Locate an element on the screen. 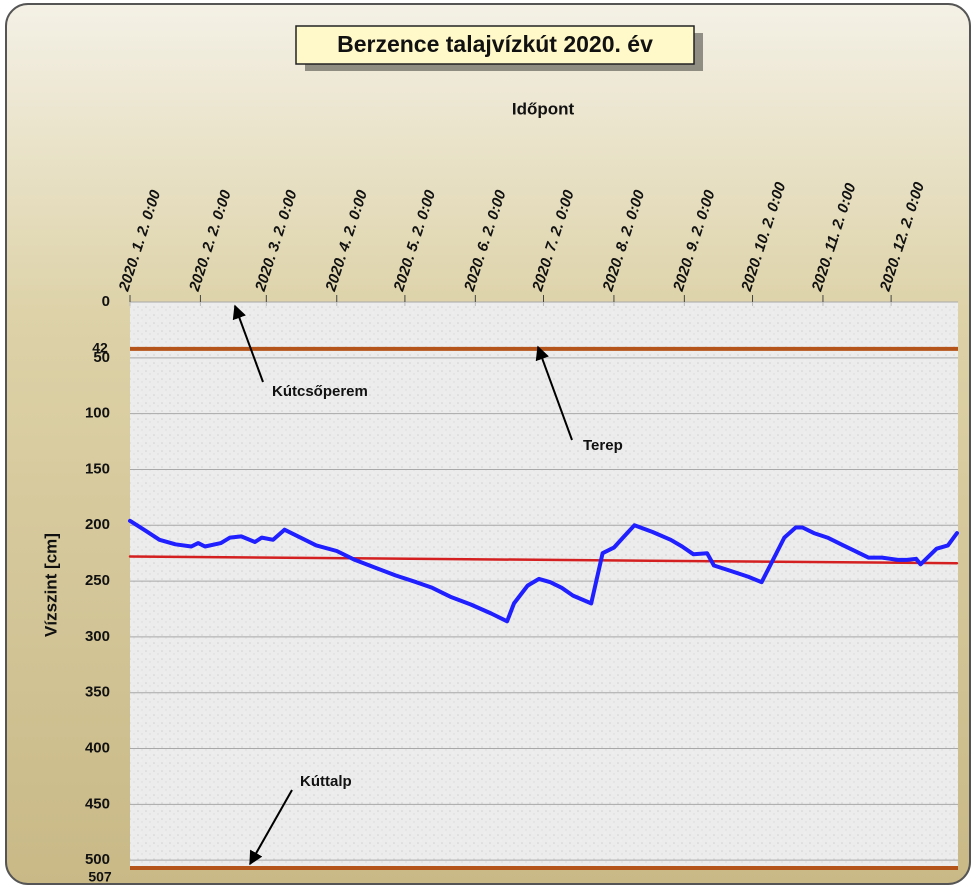 The image size is (976, 888). y-tick-label: 500 is located at coordinates (97, 859).